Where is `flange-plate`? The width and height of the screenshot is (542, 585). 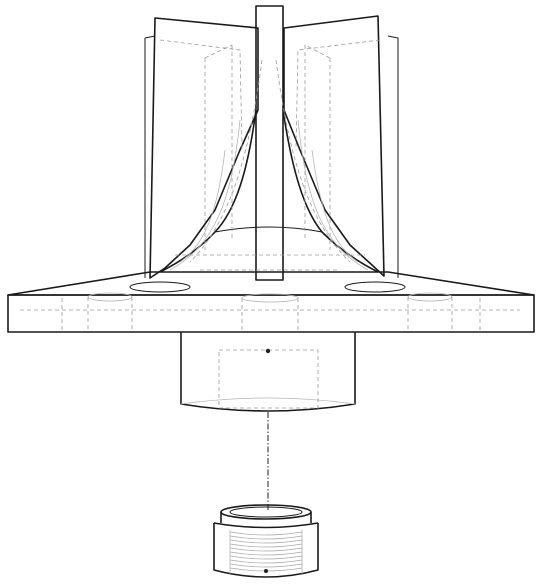 flange-plate is located at coordinates (271, 302).